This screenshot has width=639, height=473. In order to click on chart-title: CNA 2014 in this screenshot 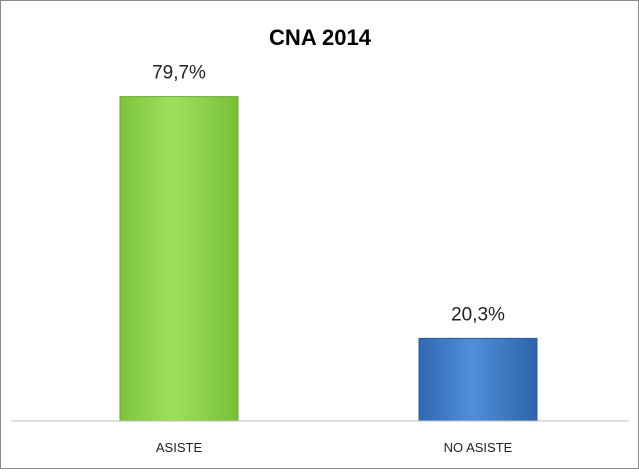, I will do `click(320, 37)`.